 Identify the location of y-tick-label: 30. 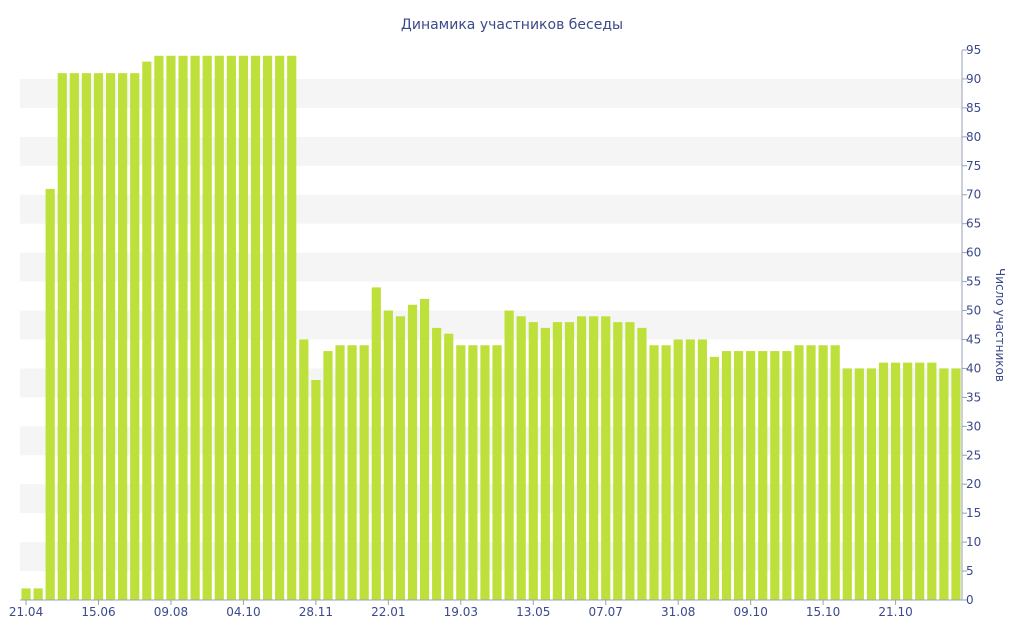
(973, 426).